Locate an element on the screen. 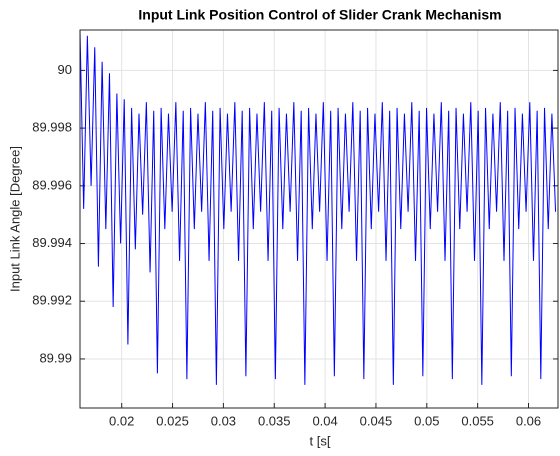 The image size is (560, 456). y-tick-label: 89.992 is located at coordinates (52, 300).